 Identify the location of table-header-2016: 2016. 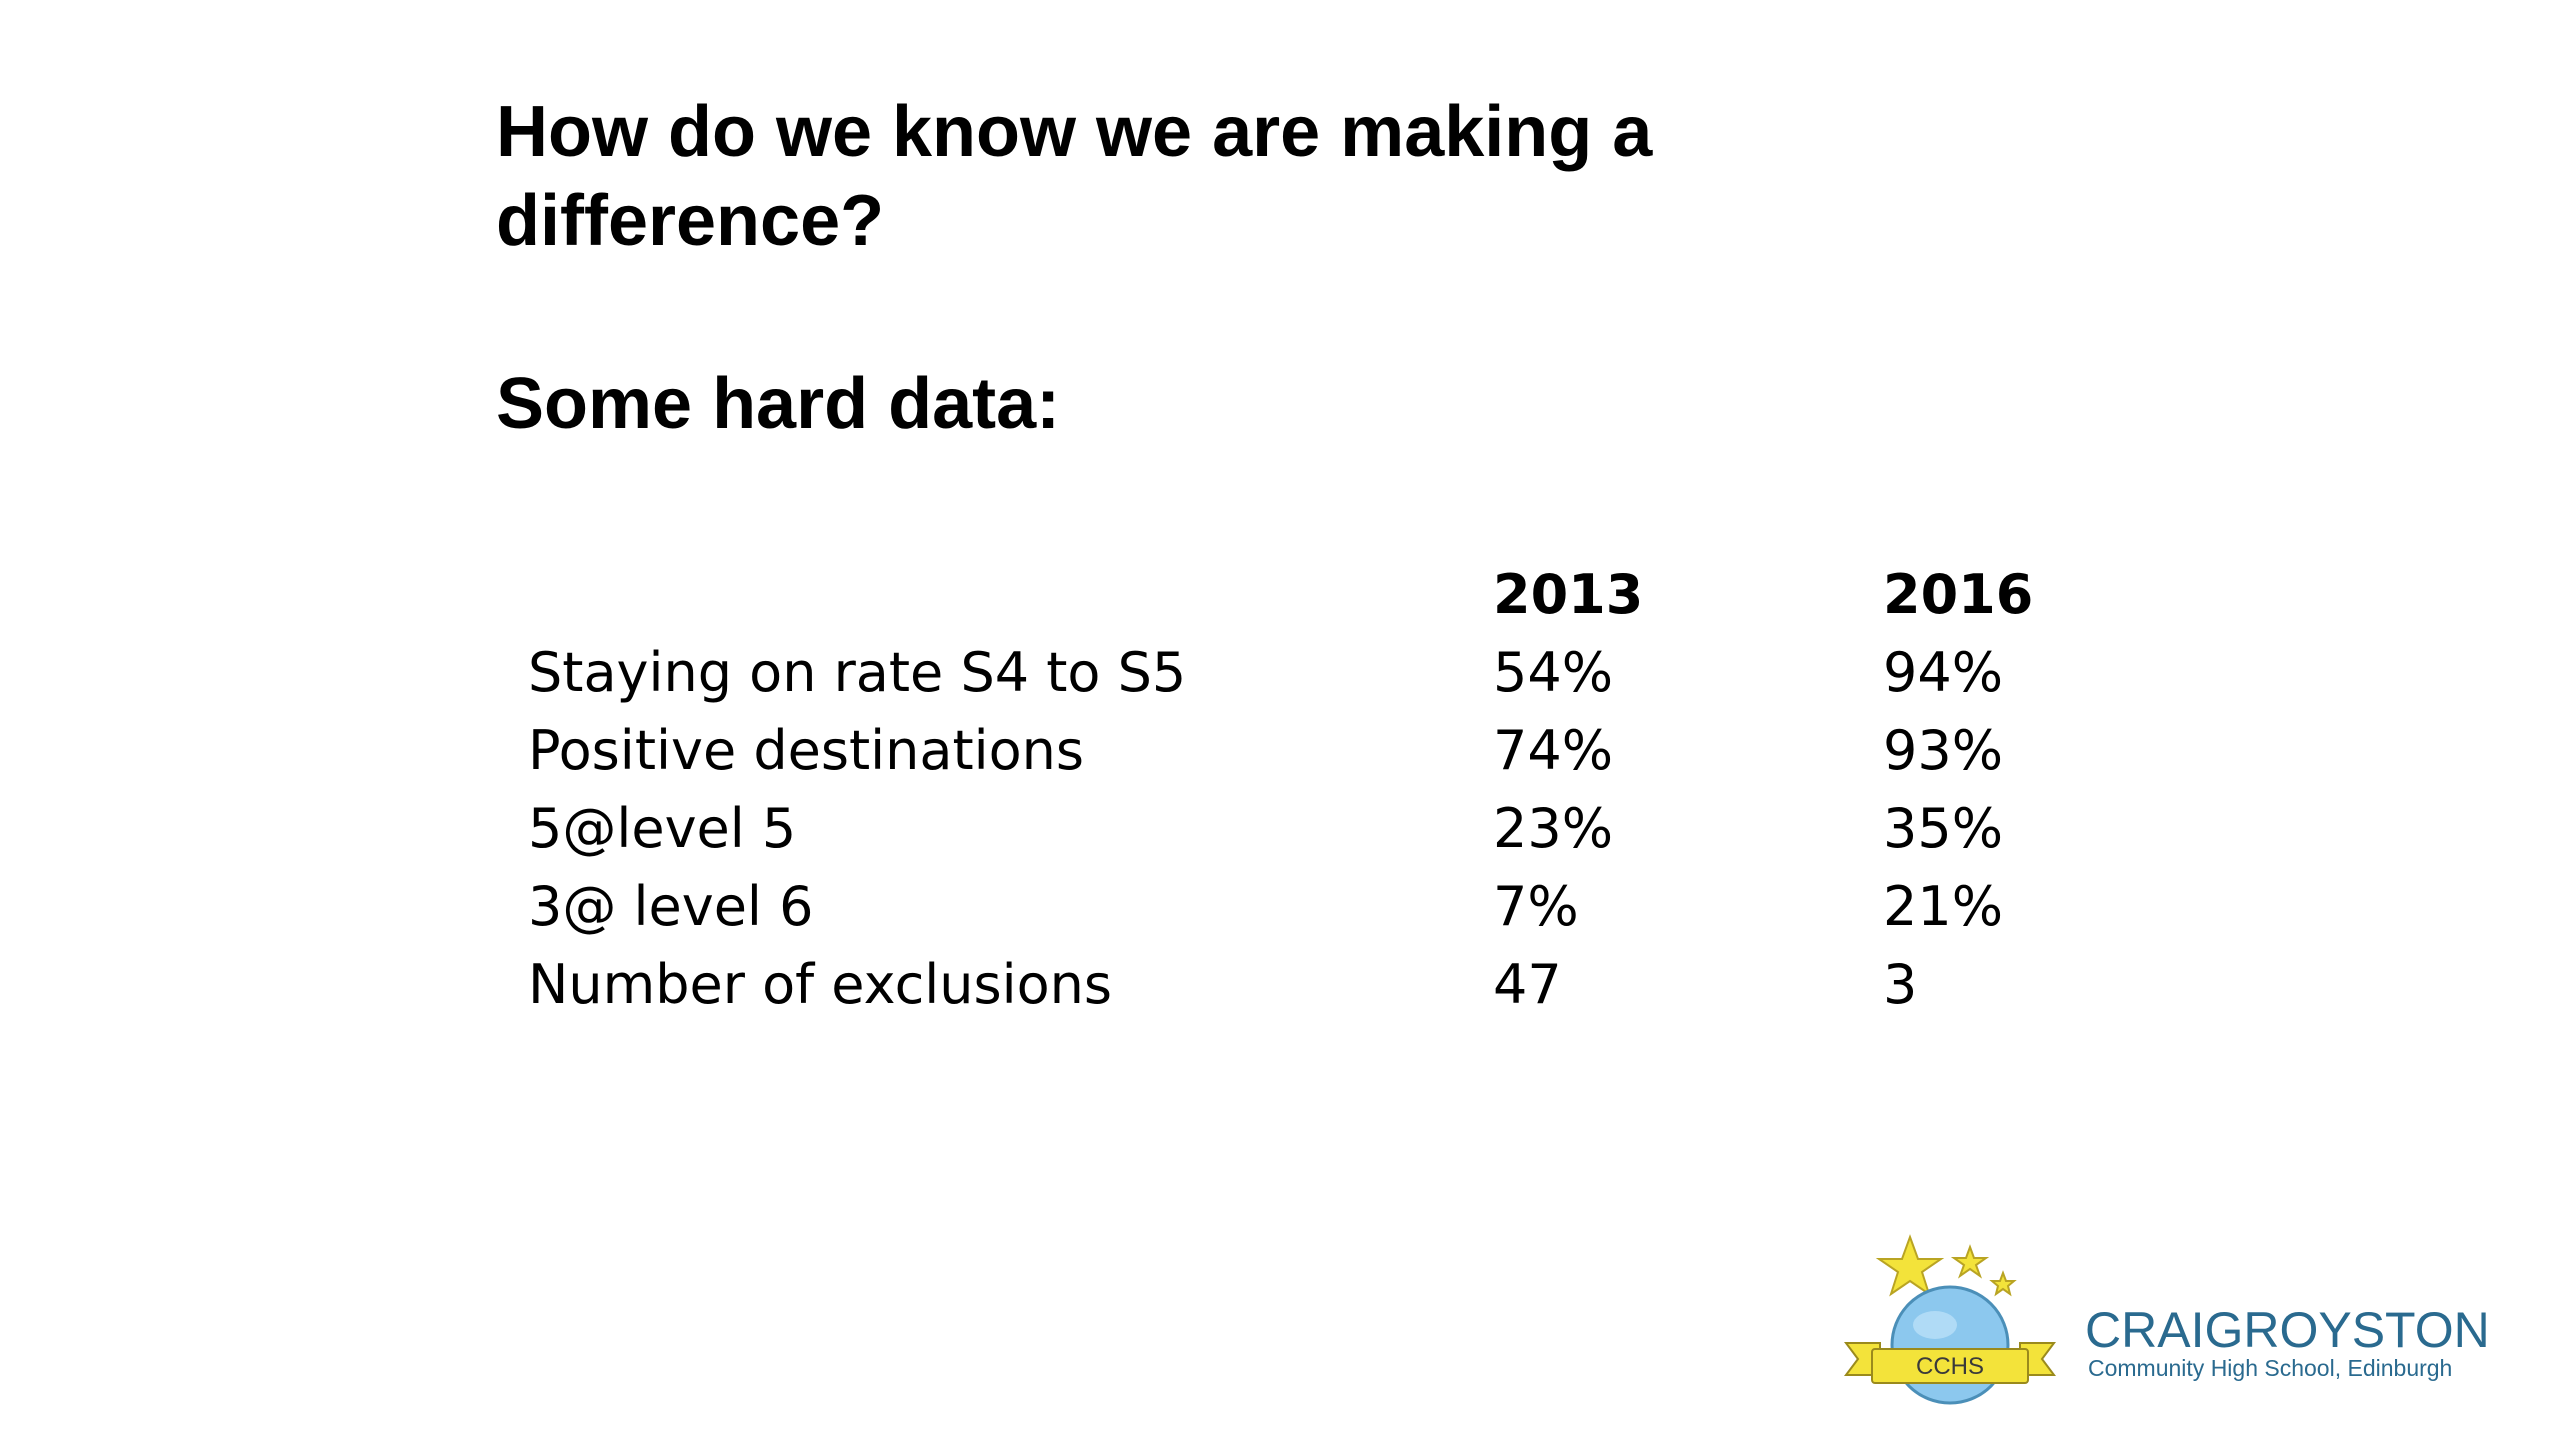
(1958, 594).